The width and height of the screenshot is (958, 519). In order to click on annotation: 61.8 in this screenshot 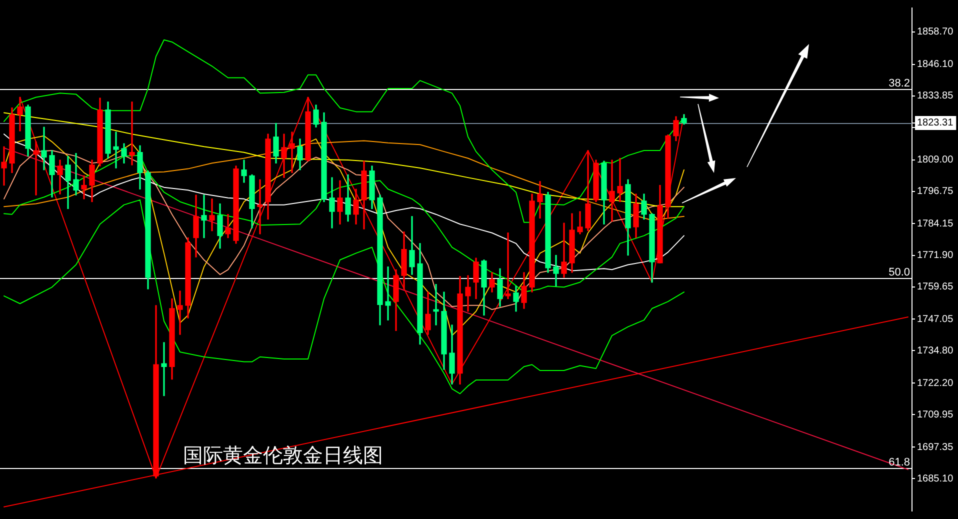, I will do `click(899, 462)`.